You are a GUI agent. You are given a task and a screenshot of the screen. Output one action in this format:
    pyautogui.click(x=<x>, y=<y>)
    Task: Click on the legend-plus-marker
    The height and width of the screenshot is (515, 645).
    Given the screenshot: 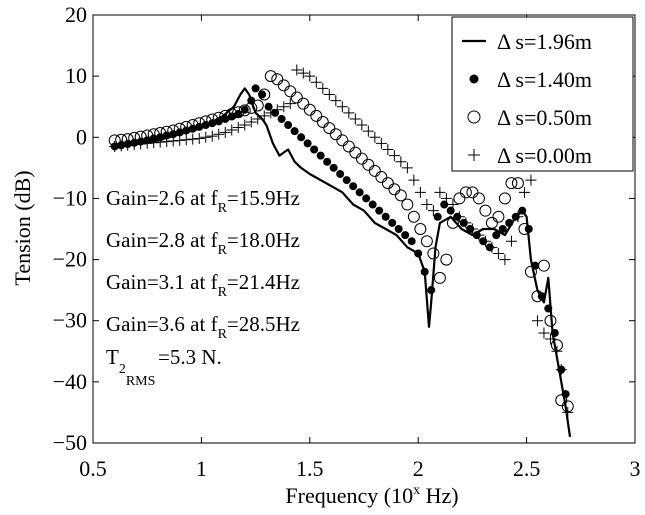 What is the action you would take?
    pyautogui.click(x=474, y=155)
    